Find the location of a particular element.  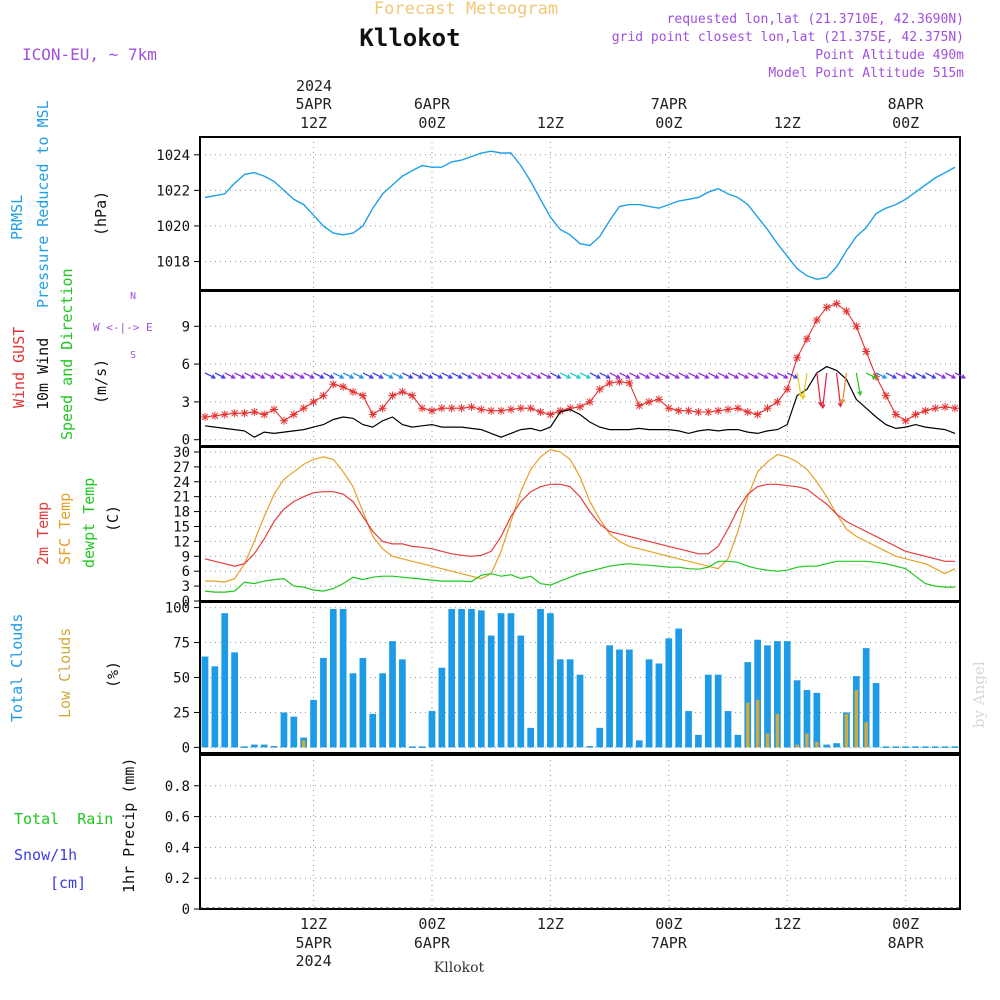

bottom-date-label: 7APR is located at coordinates (669, 943).